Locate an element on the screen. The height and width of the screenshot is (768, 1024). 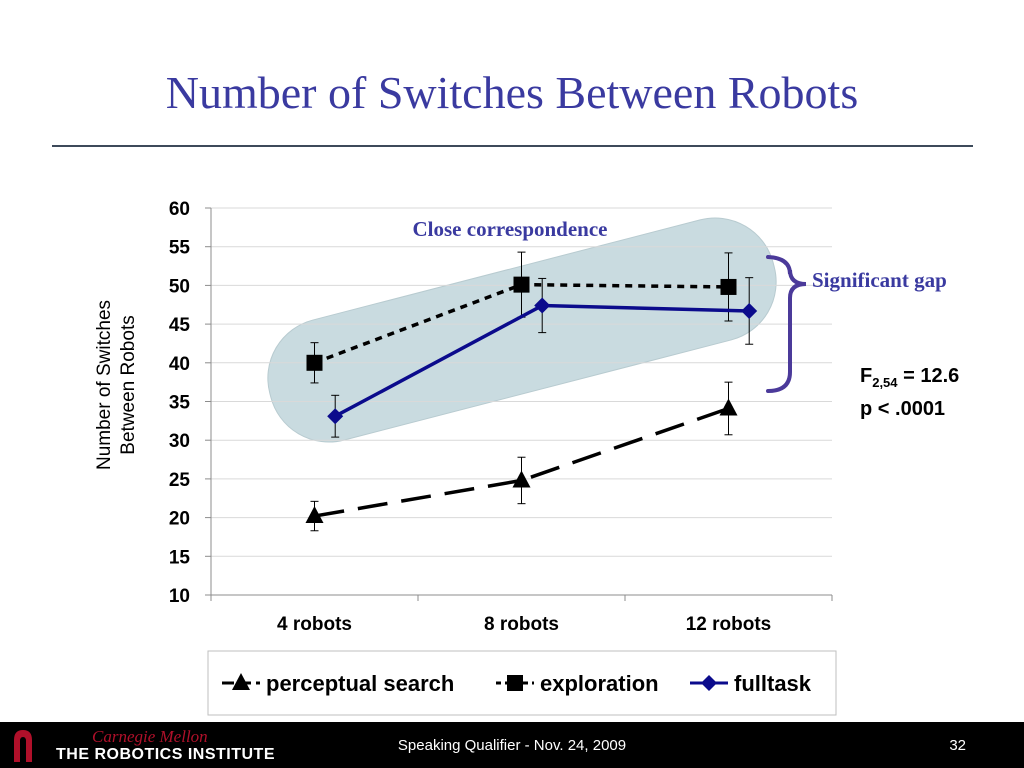
title-divider is located at coordinates (512, 146).